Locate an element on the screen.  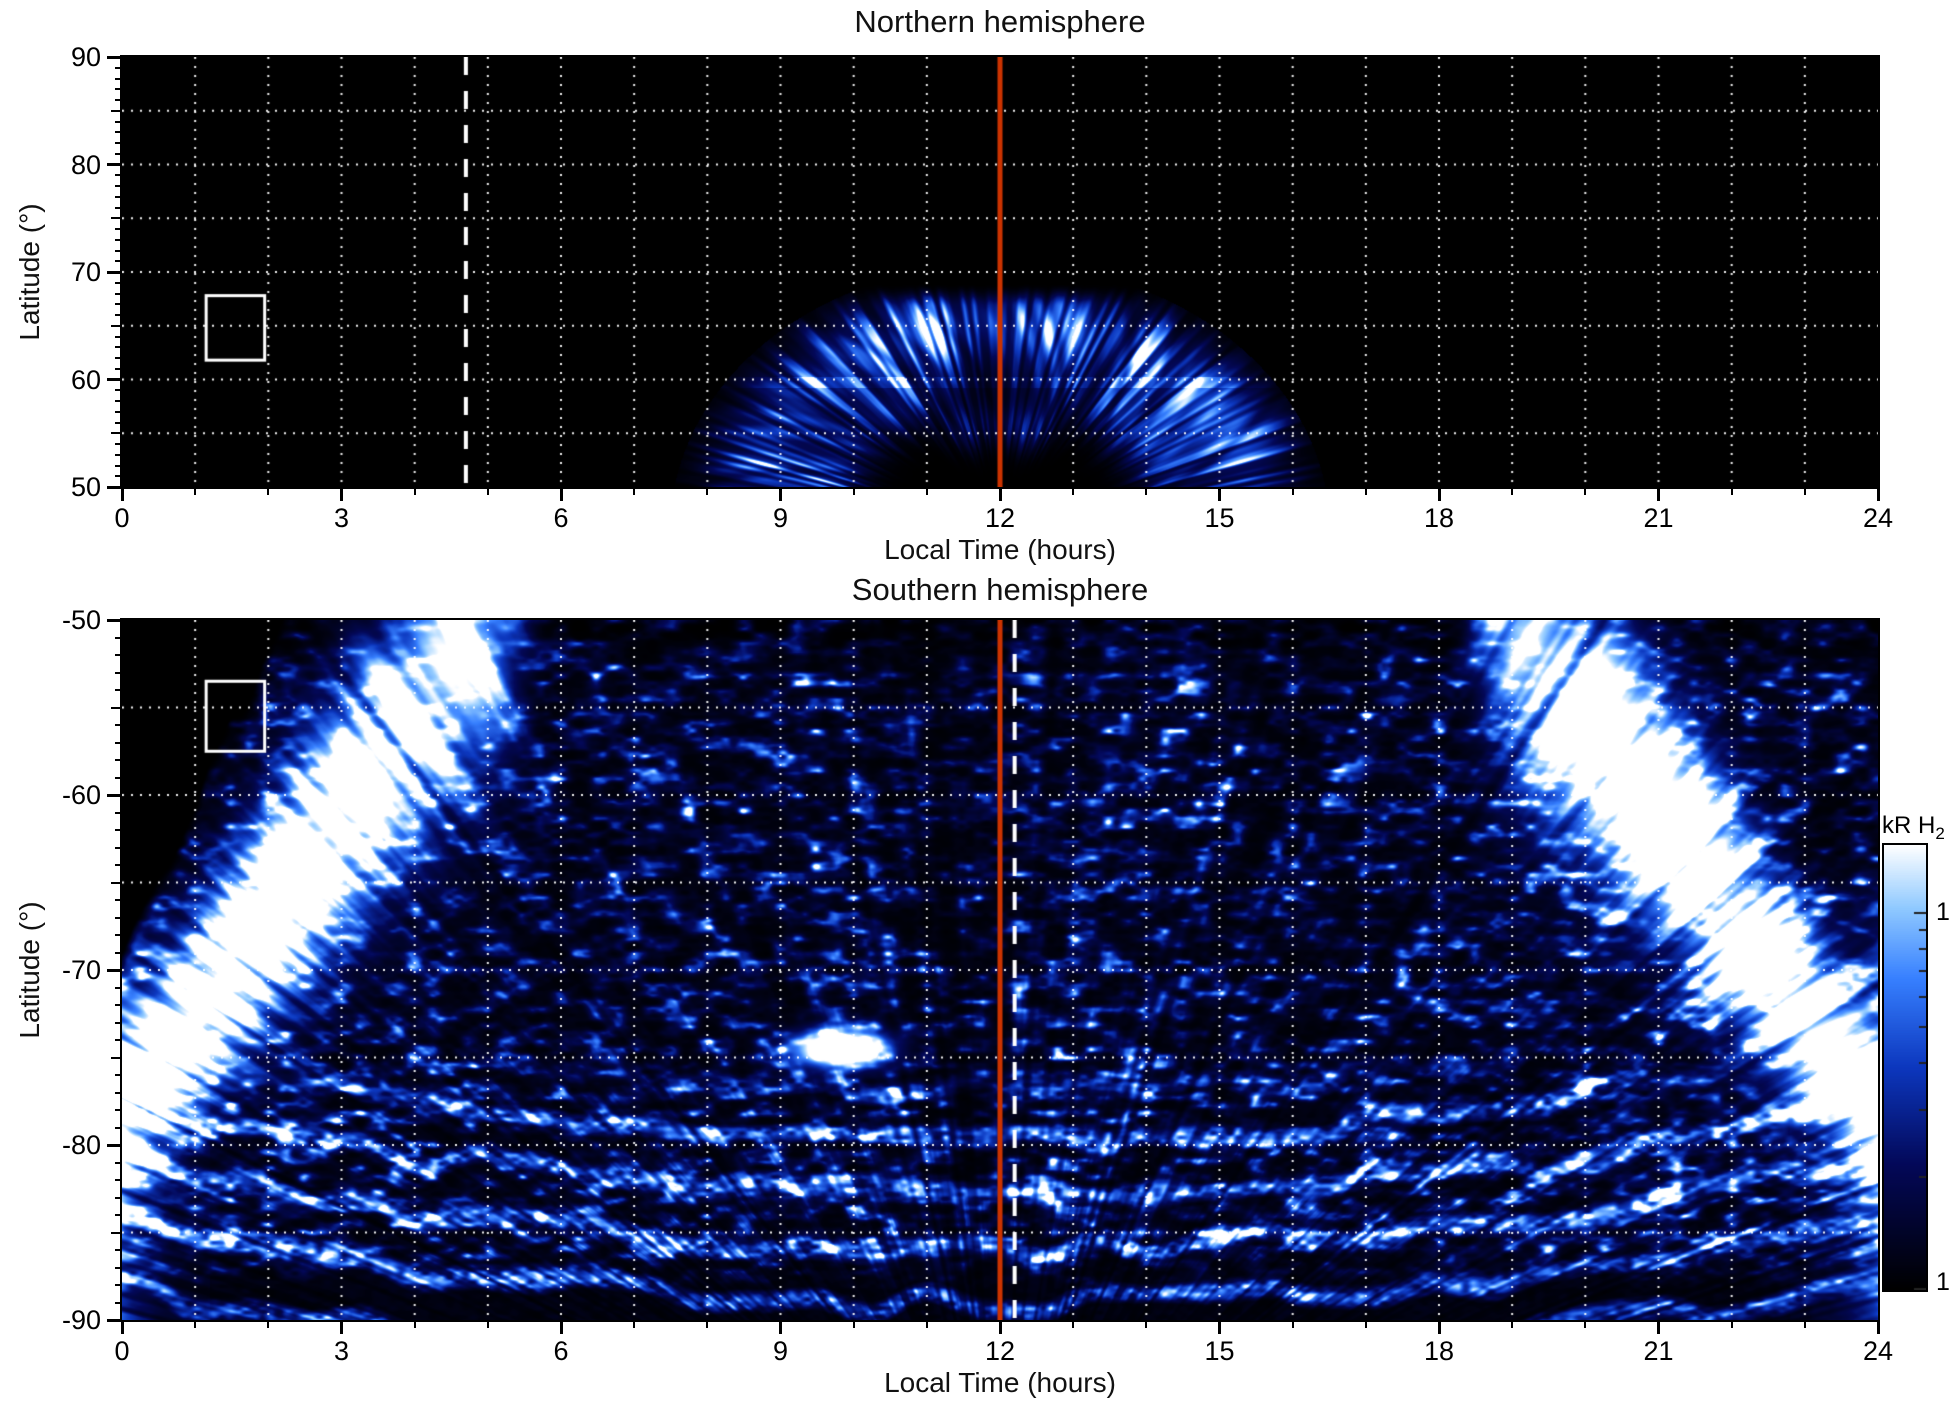
colorbar-title-text: kR H is located at coordinates (1909, 825).